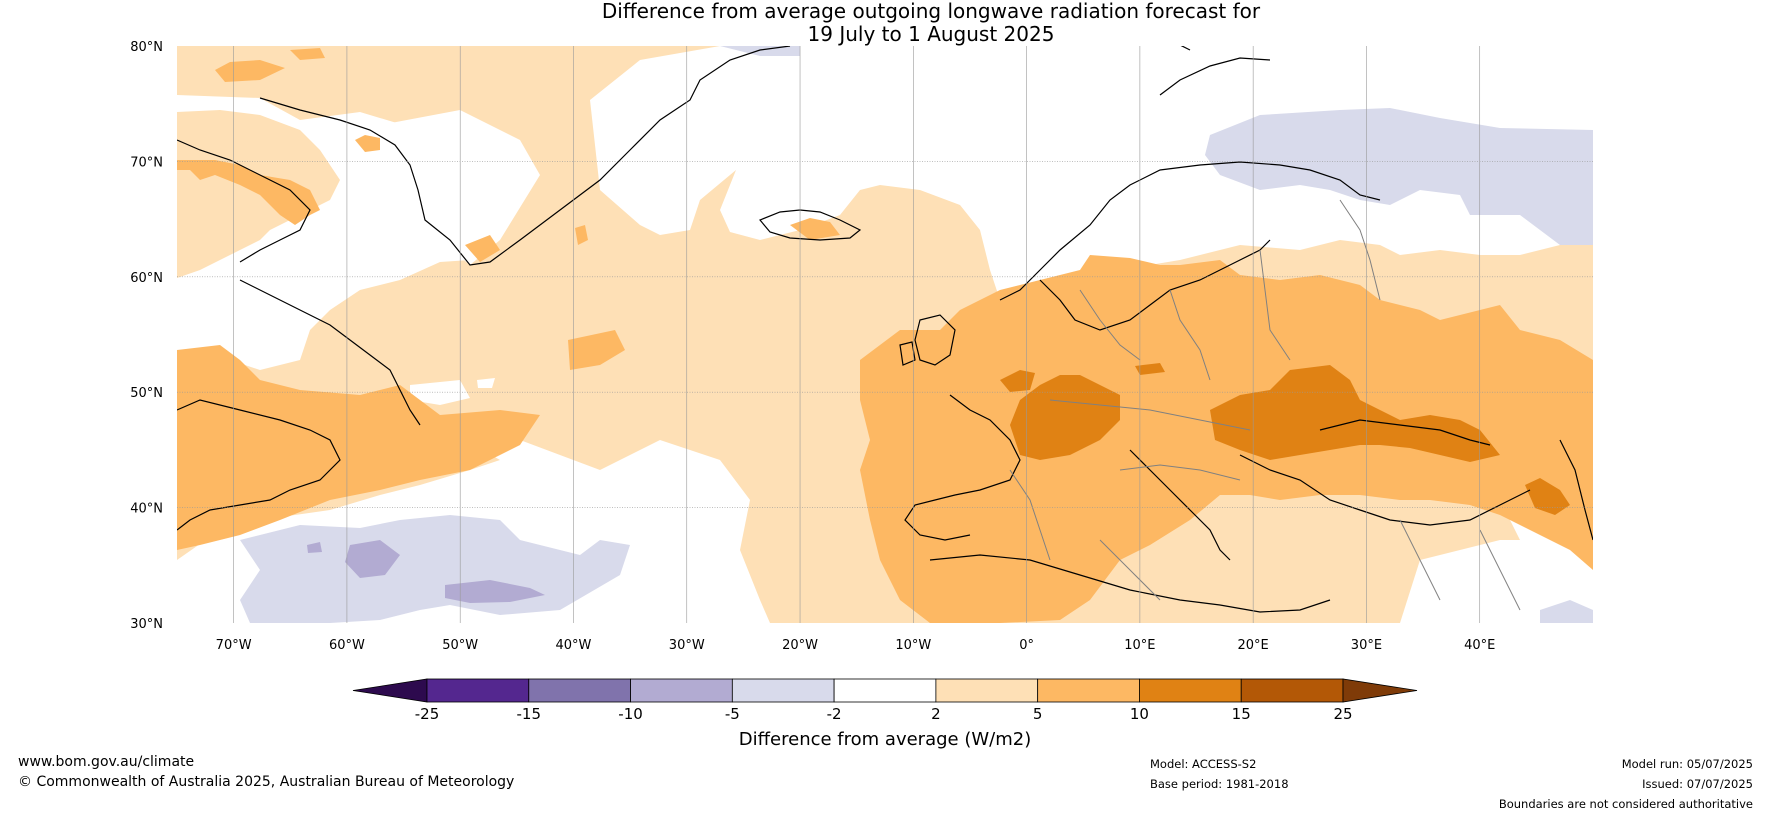 This screenshot has height=816, width=1770. Describe the element at coordinates (460, 645) in the screenshot. I see `longitude-label: 50°W` at that location.